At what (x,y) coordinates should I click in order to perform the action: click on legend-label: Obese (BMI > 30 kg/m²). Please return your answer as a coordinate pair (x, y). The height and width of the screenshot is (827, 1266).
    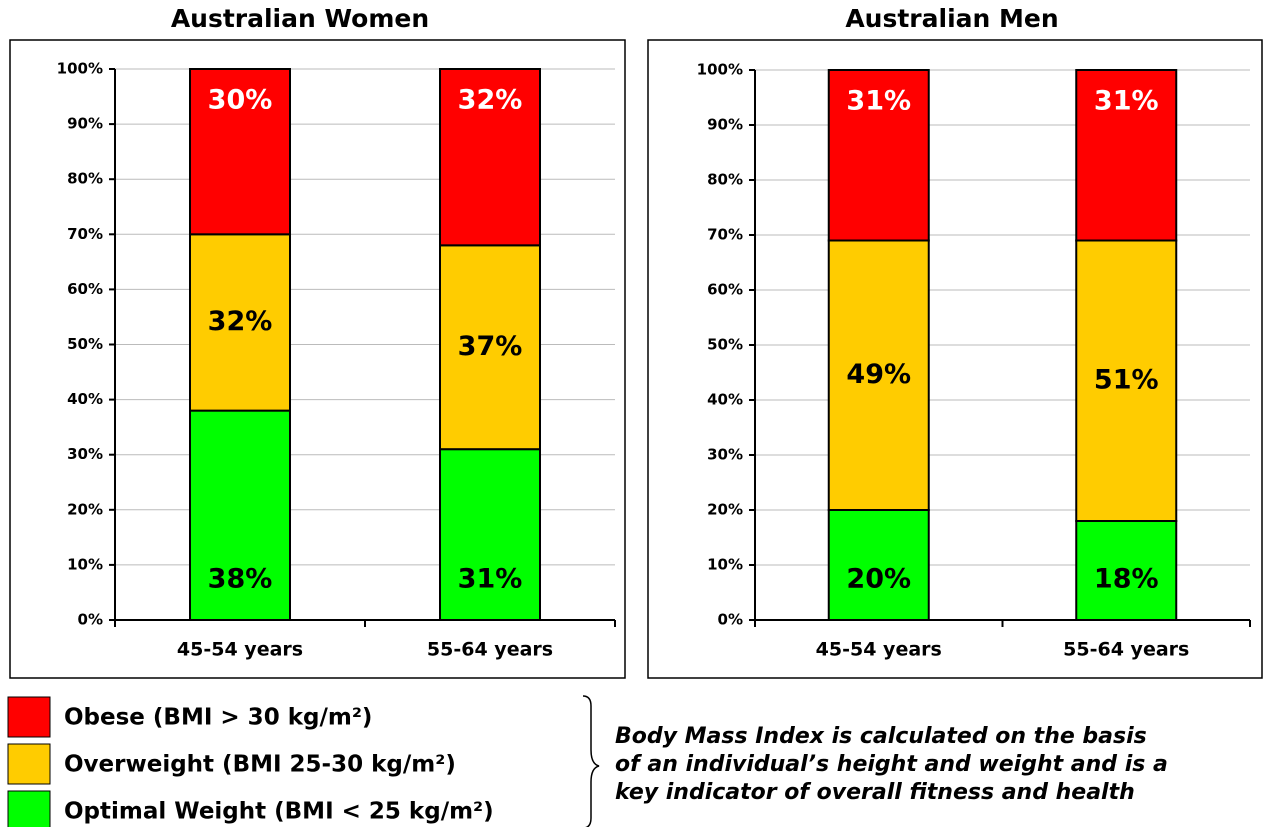
    Looking at the image, I should click on (218, 718).